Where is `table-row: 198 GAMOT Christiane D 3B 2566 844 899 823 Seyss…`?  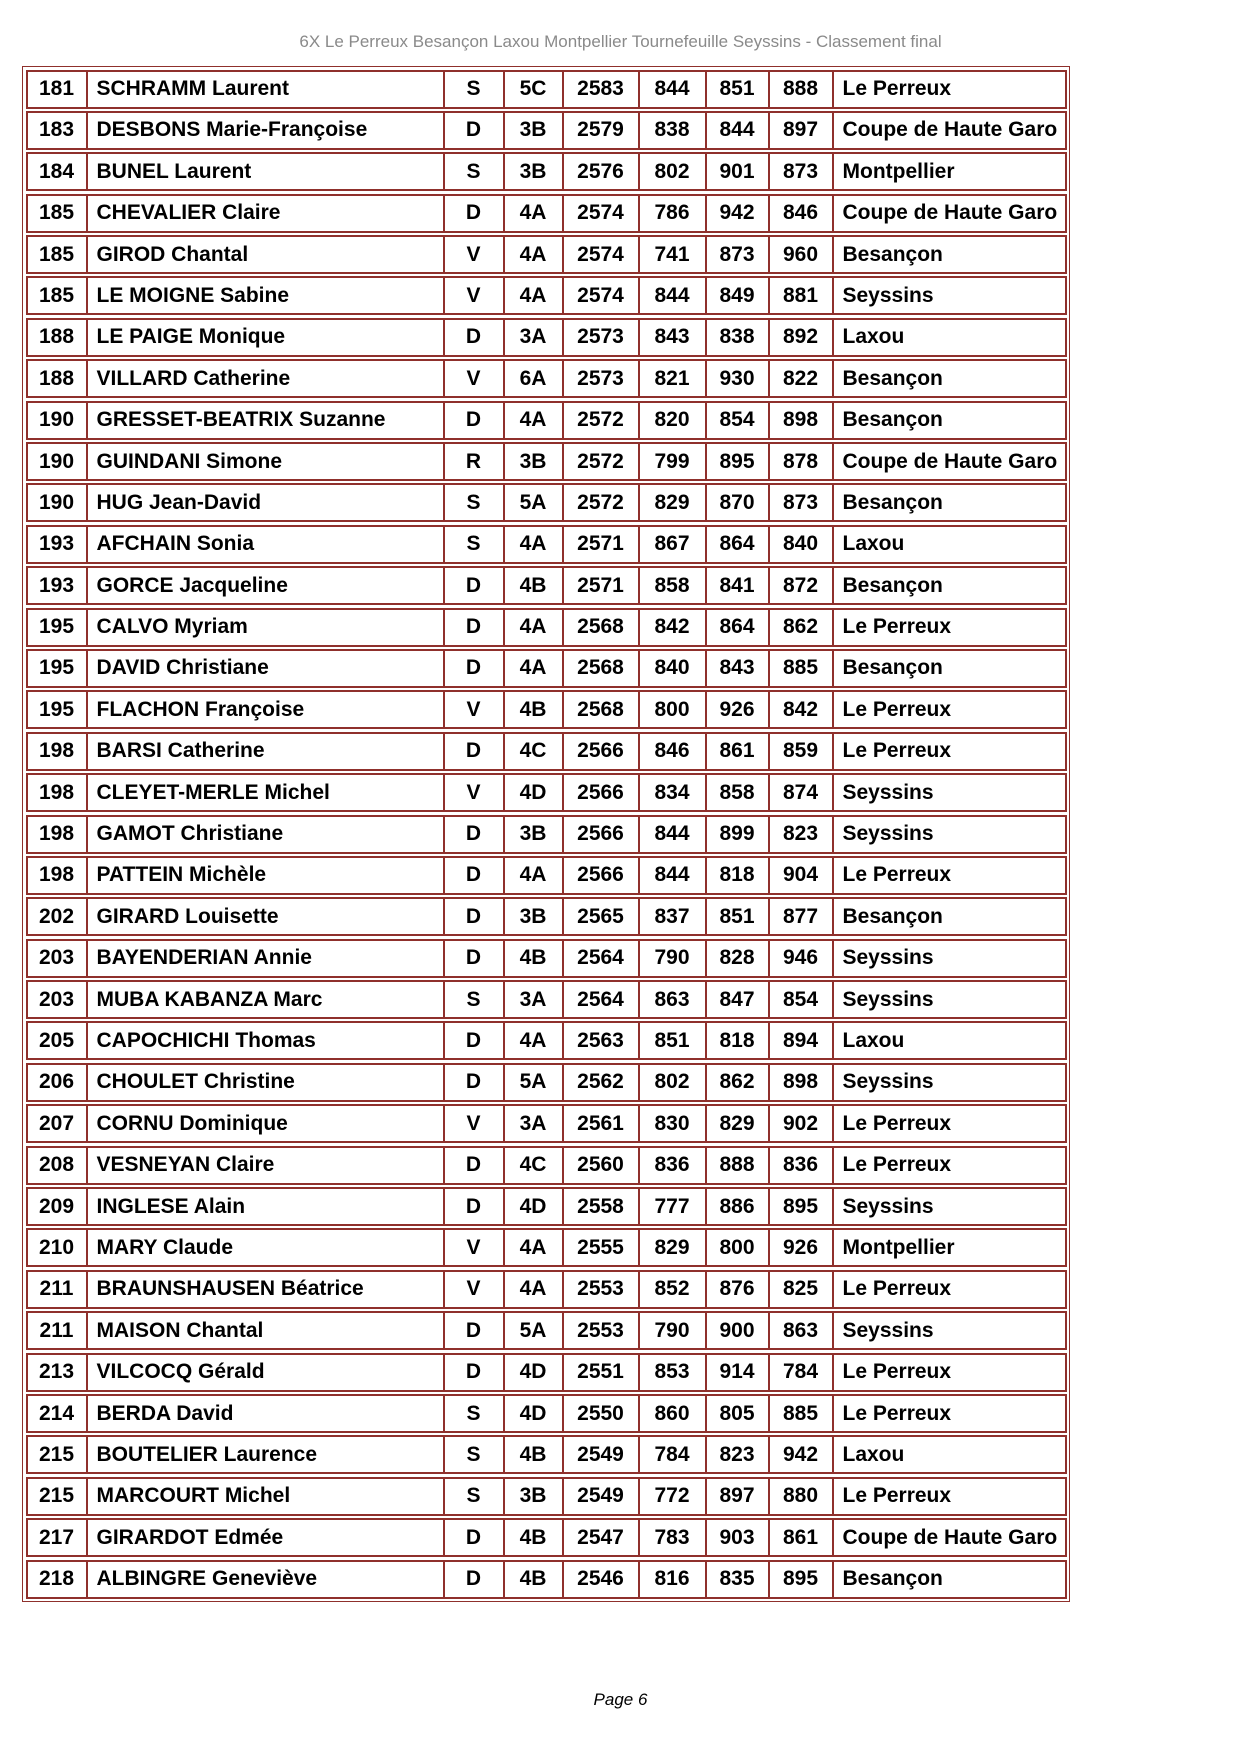
table-row: 198 GAMOT Christiane D 3B 2566 844 899 823 Seyss… is located at coordinates (546, 834).